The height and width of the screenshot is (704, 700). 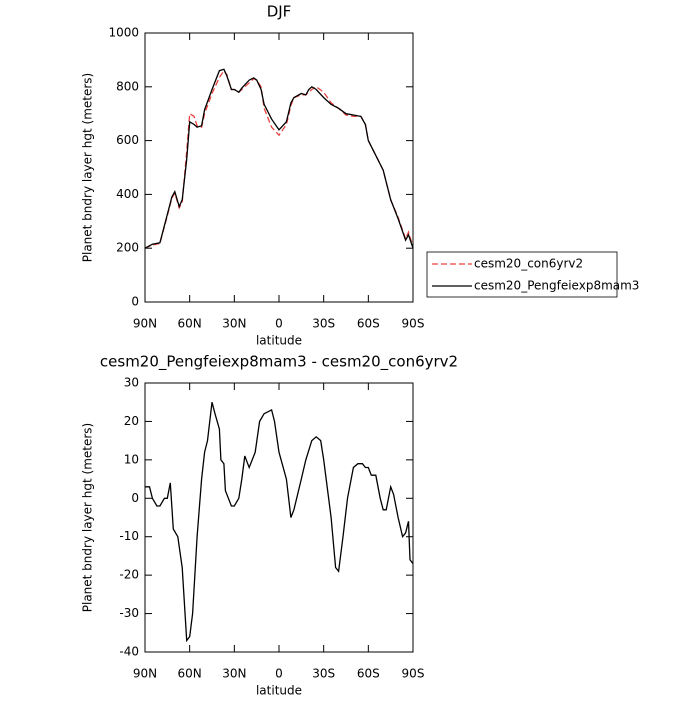 What do you see at coordinates (127, 248) in the screenshot?
I see `y-tick-label: 200` at bounding box center [127, 248].